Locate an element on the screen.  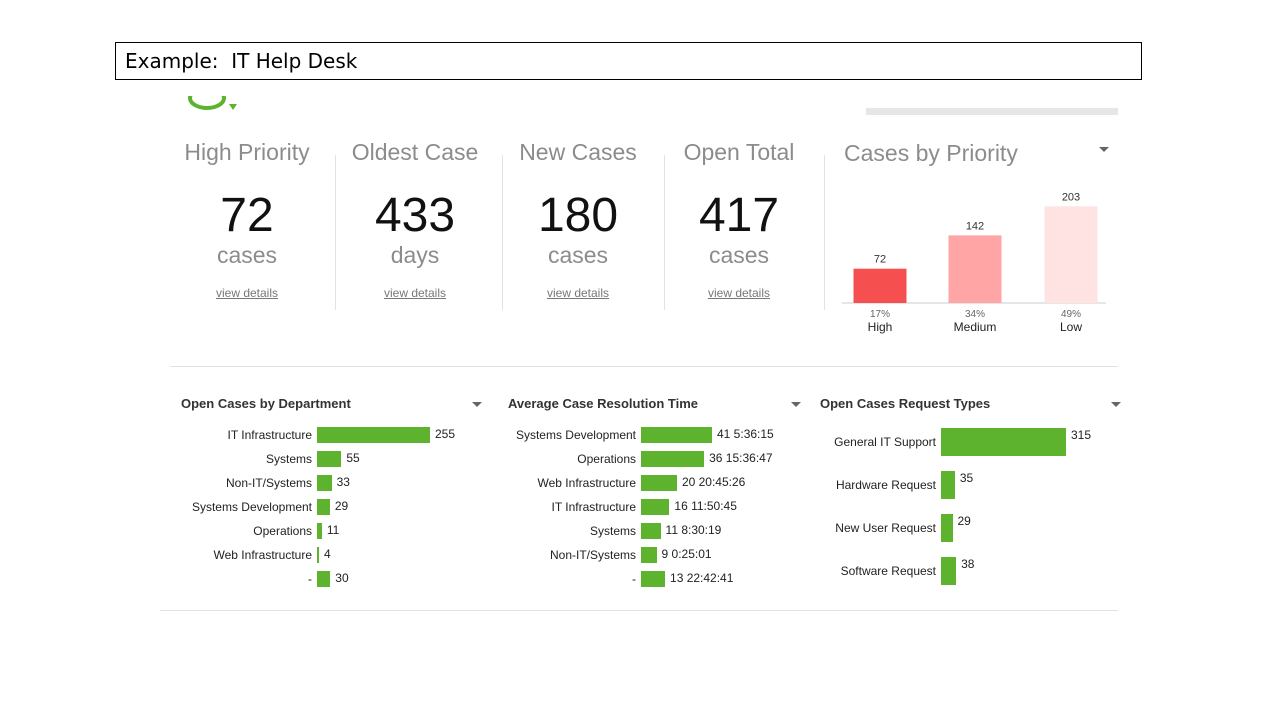
bar-value-label: 30 is located at coordinates (342, 578).